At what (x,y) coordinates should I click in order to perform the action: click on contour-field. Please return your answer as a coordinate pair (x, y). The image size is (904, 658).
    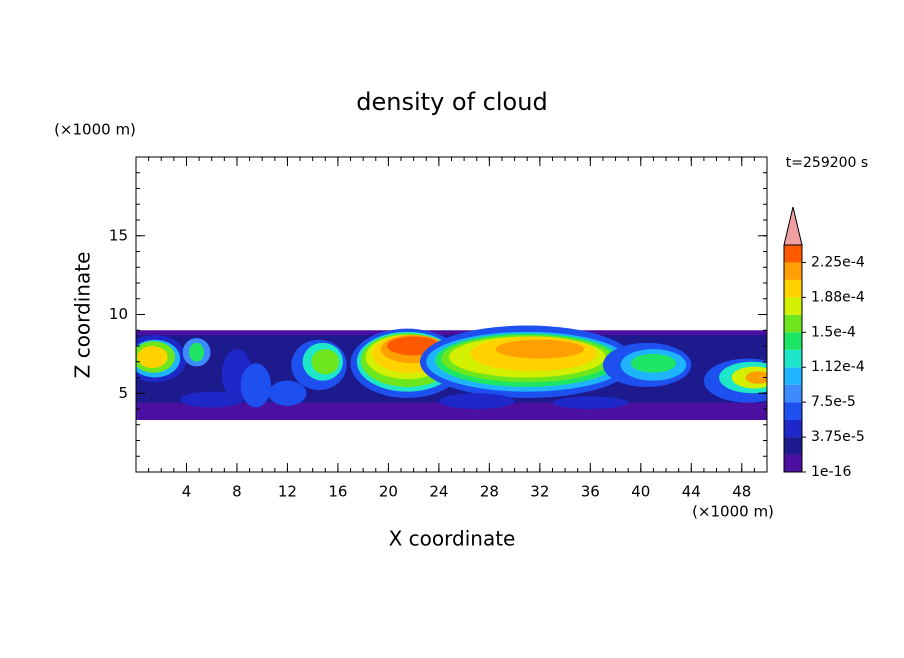
    Looking at the image, I should click on (451, 373).